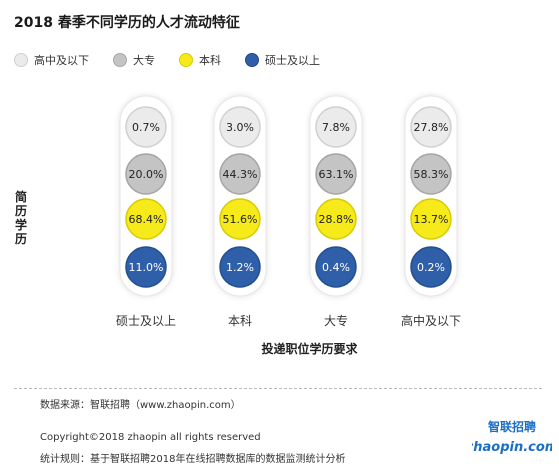 The height and width of the screenshot is (473, 559). I want to click on chart-title: 2018 春季不同学历的人才流动特征, so click(127, 23).